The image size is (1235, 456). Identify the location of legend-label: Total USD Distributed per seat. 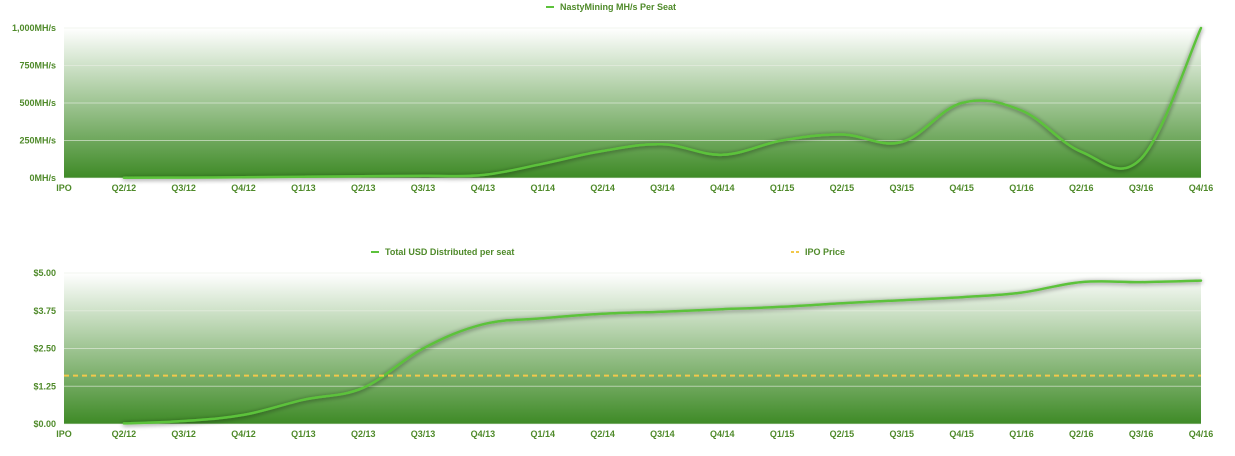
(449, 252).